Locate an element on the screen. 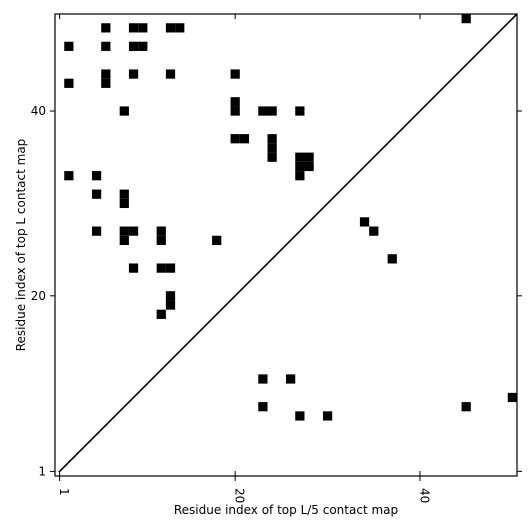  y-tick-label: 40 is located at coordinates (38, 111).